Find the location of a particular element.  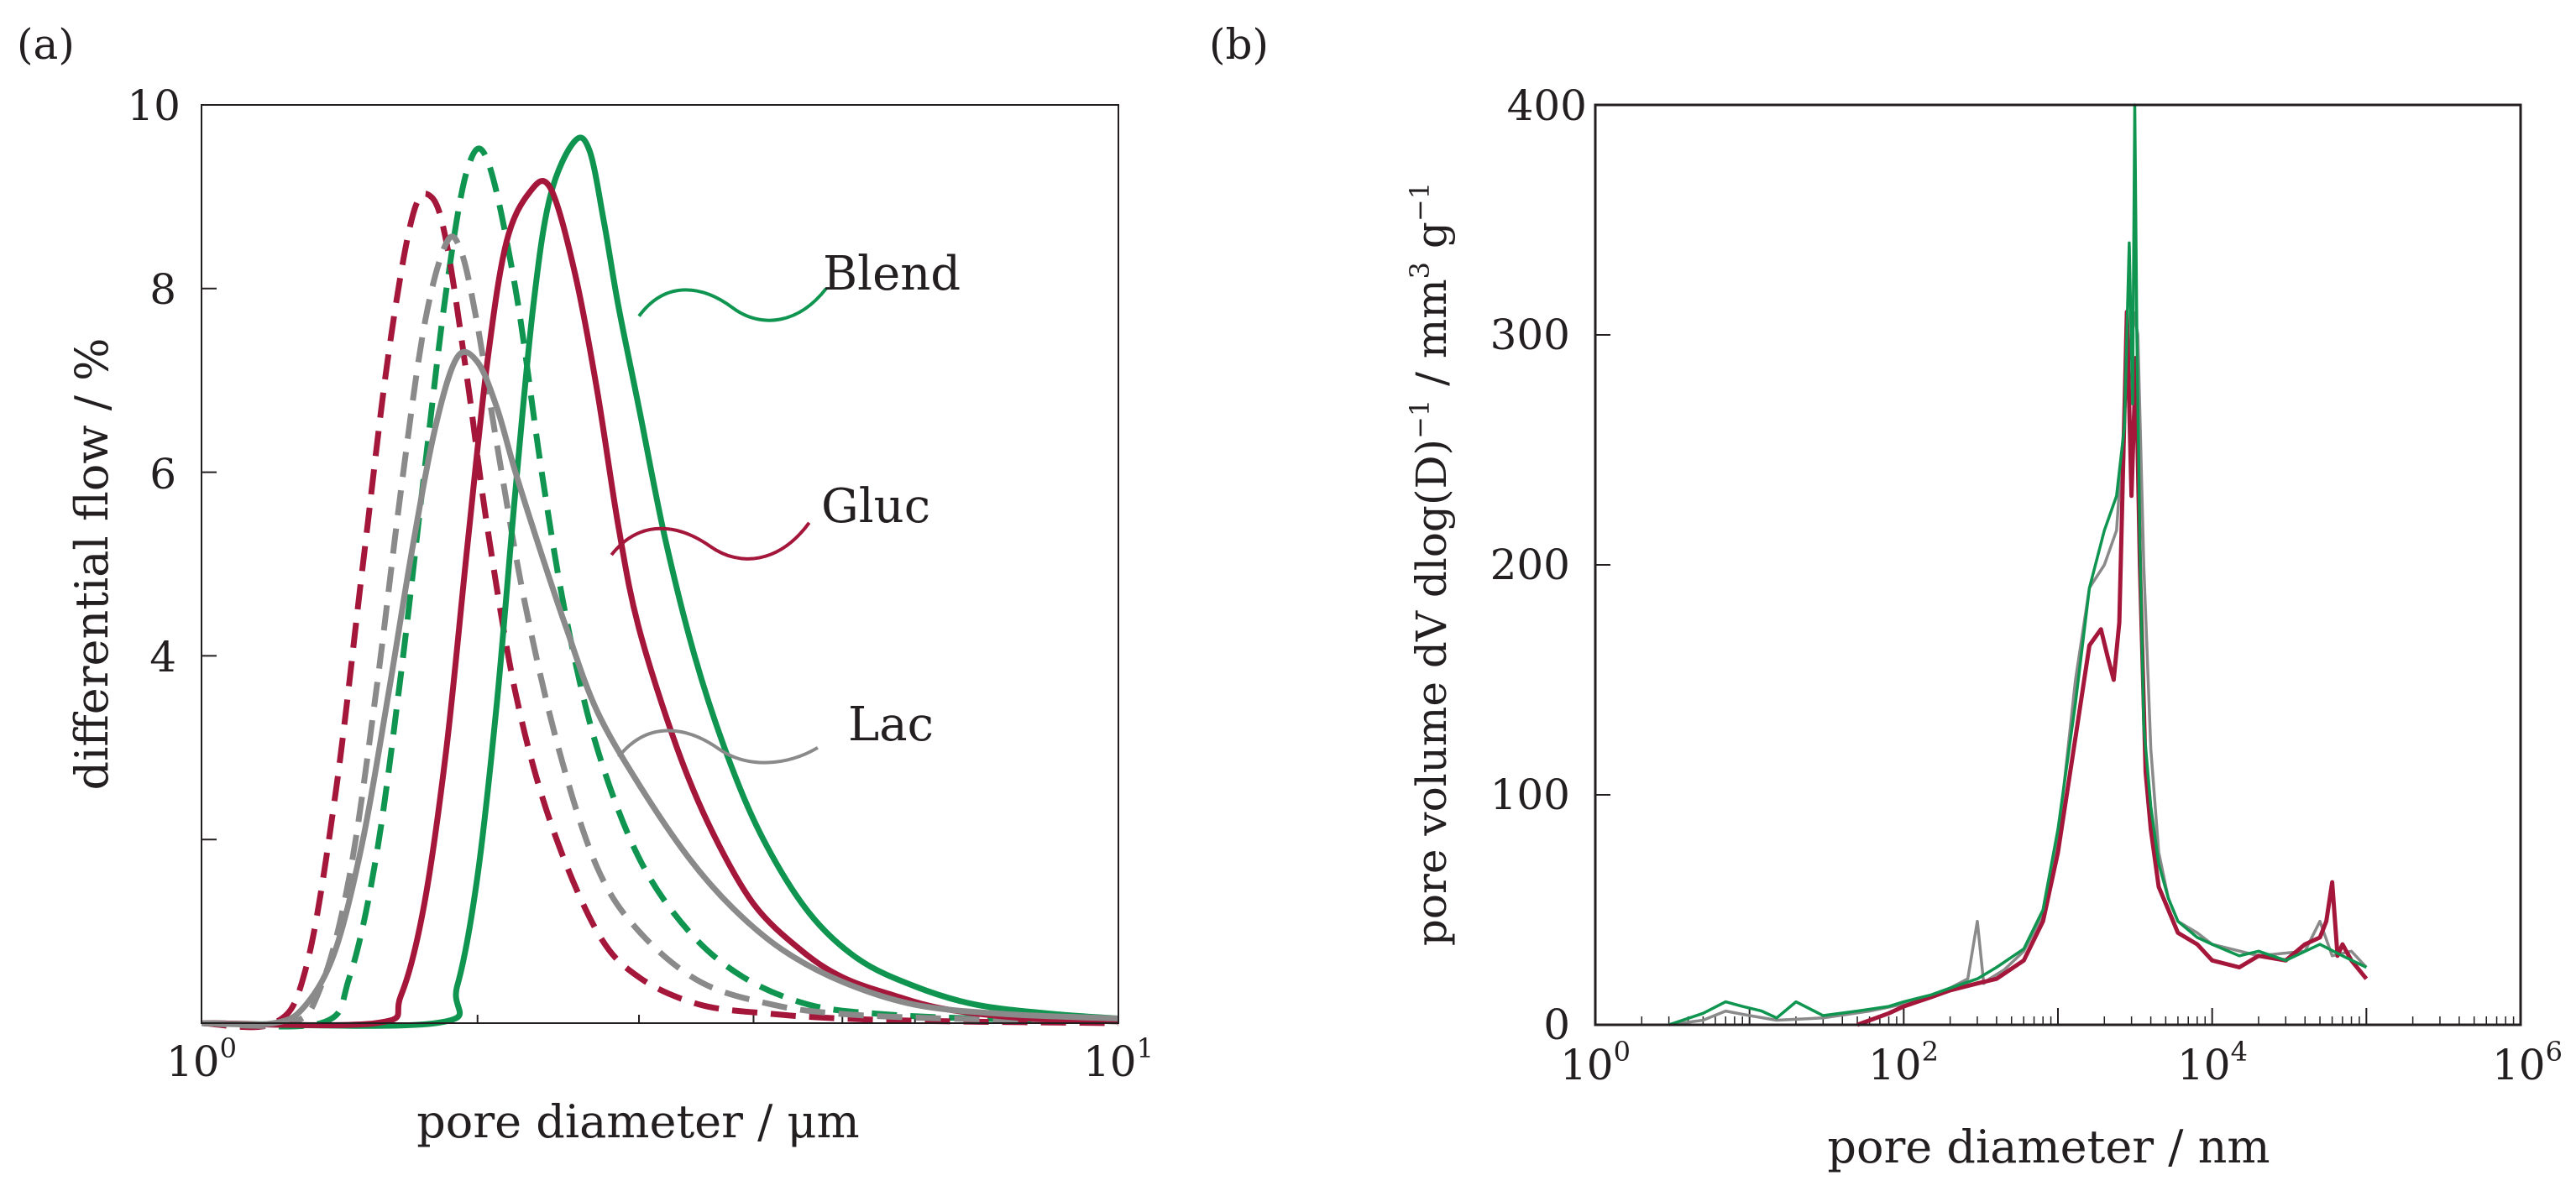

a-legend-label-lac: Lac is located at coordinates (891, 724).